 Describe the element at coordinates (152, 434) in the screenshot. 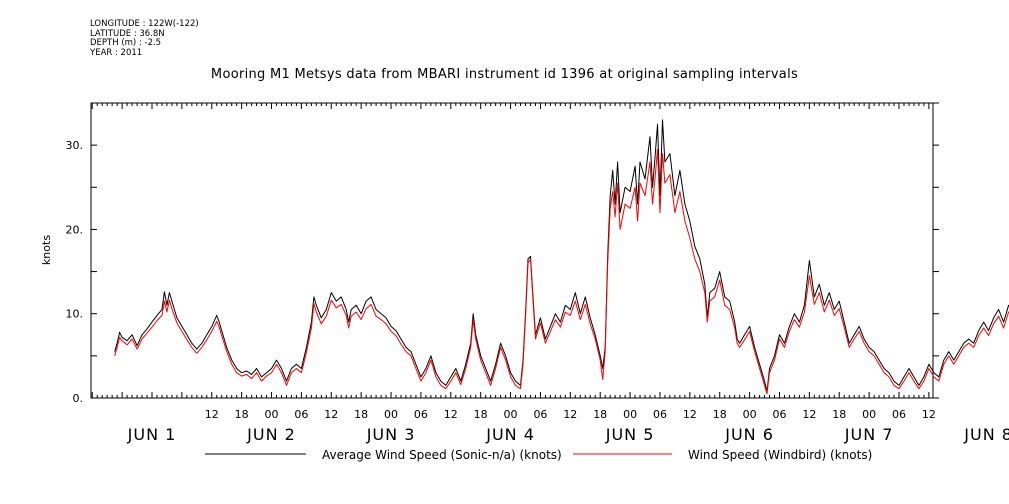

I see `day-label: JUN 1` at that location.